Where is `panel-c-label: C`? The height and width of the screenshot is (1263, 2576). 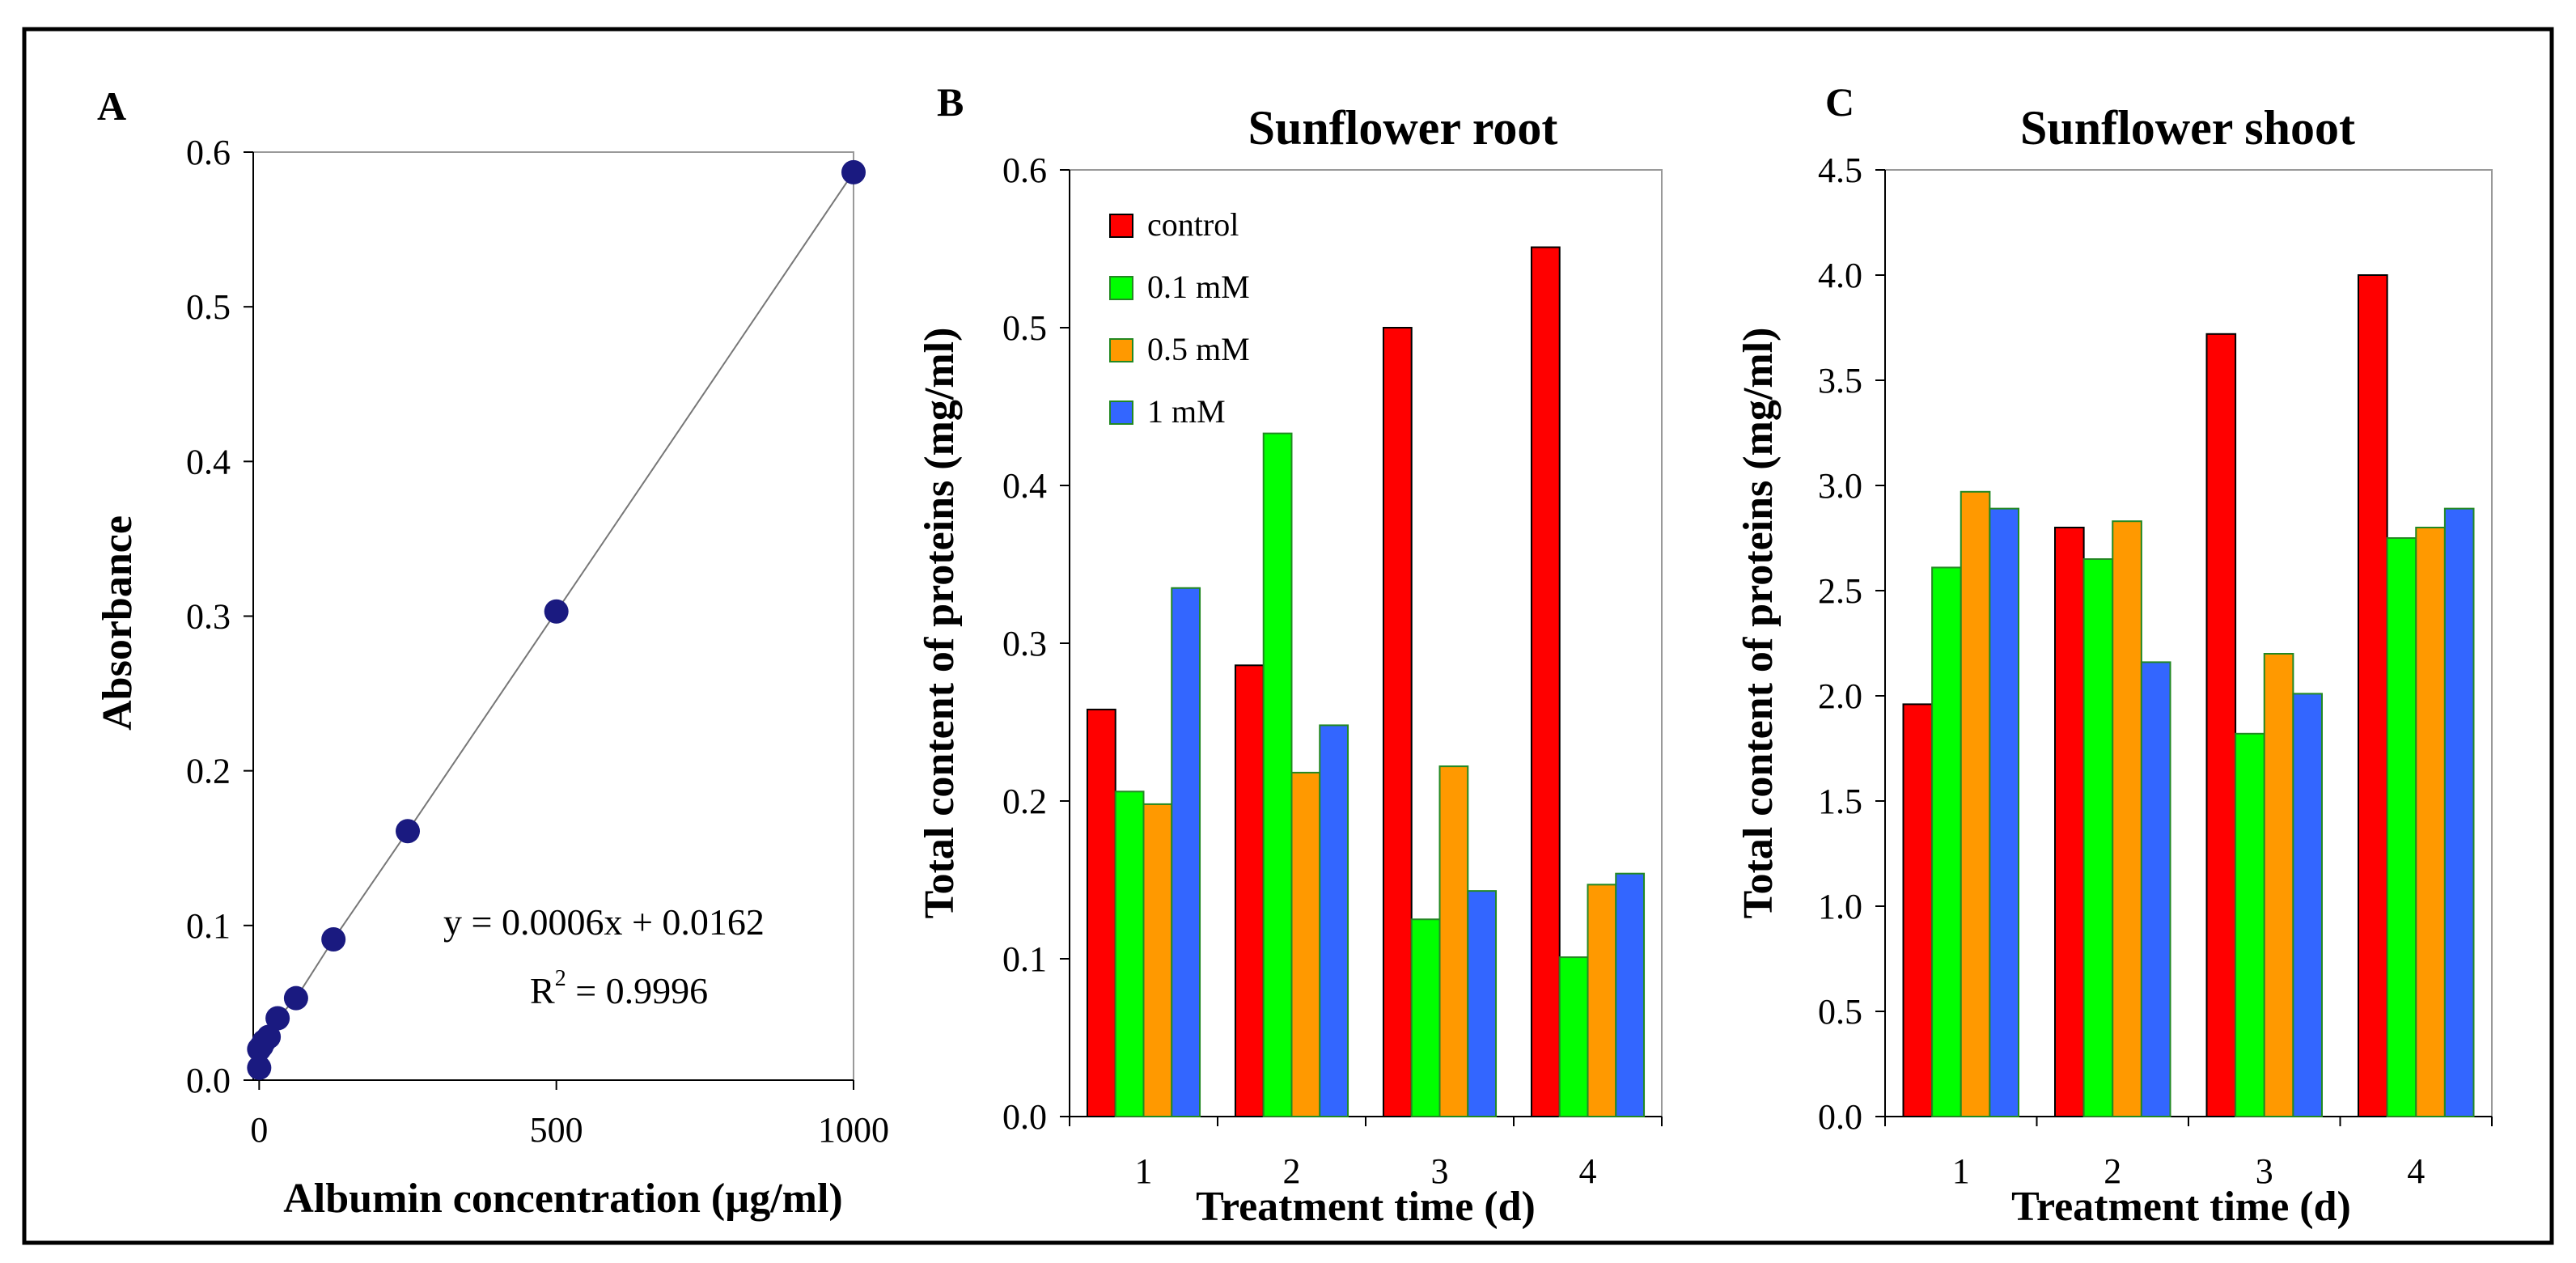
panel-c-label: C is located at coordinates (1839, 102).